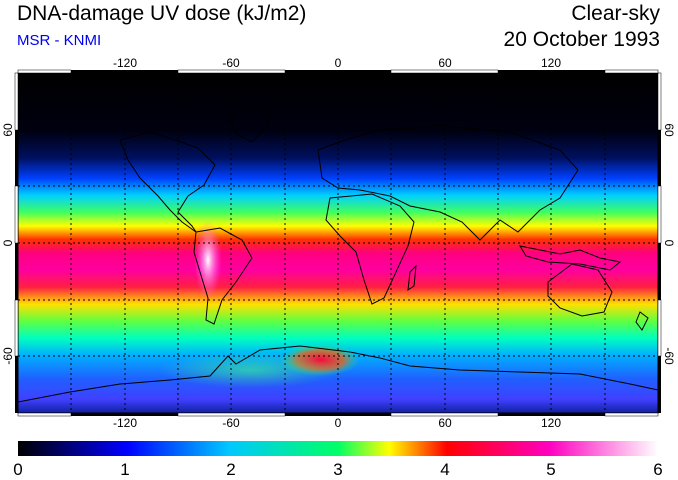 This screenshot has height=480, width=678. I want to click on lon-tick-top: -60, so click(231, 63).